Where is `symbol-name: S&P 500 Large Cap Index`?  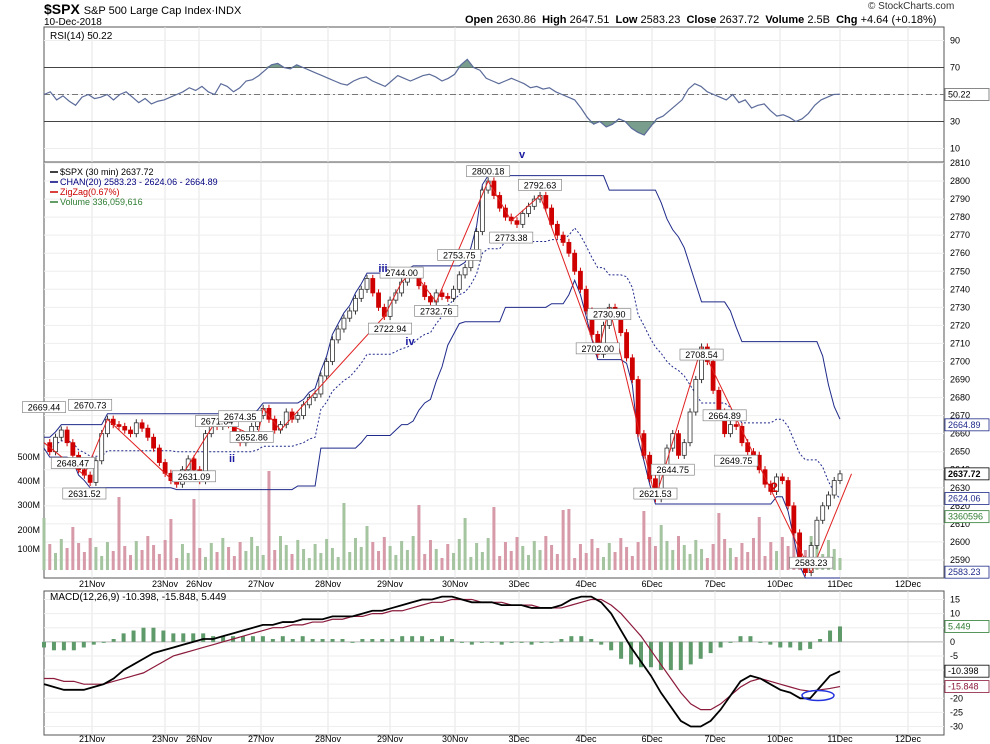 symbol-name: S&P 500 Large Cap Index is located at coordinates (147, 11).